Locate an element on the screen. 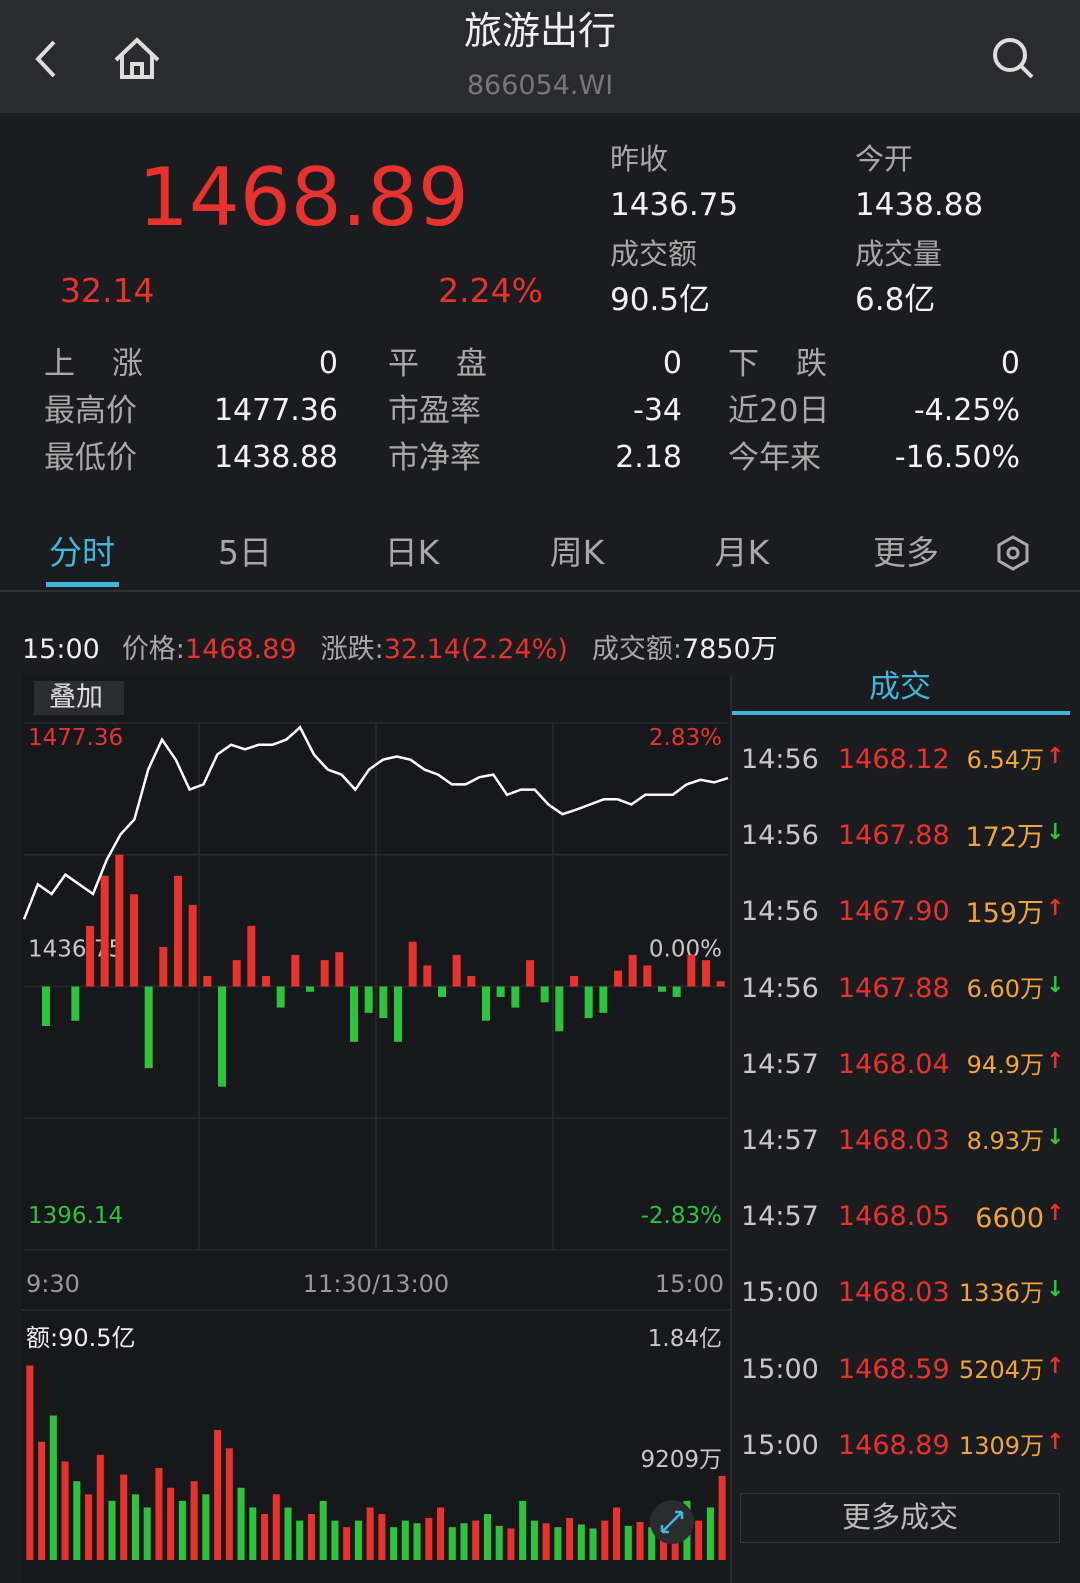 This screenshot has width=1080, height=1583. tab: 5日 is located at coordinates (245, 552).